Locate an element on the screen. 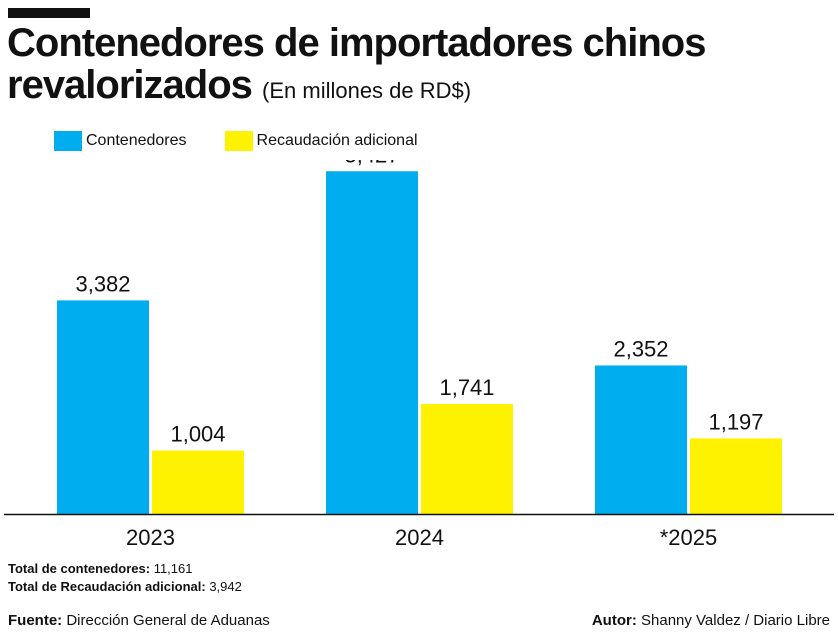 Image resolution: width=838 pixels, height=636 pixels. legend-label-contenedores: Contenedores is located at coordinates (136, 140).